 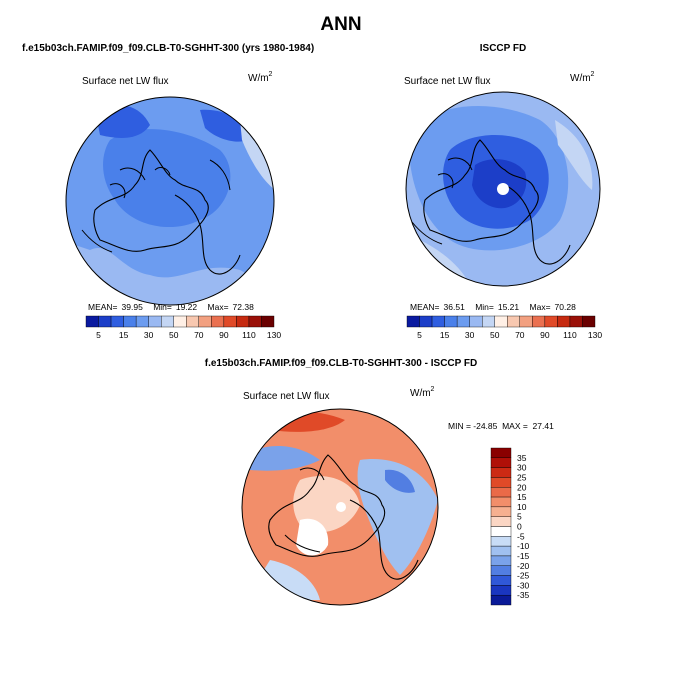 What do you see at coordinates (582, 77) in the screenshot?
I see `panel2-units: W/m2` at bounding box center [582, 77].